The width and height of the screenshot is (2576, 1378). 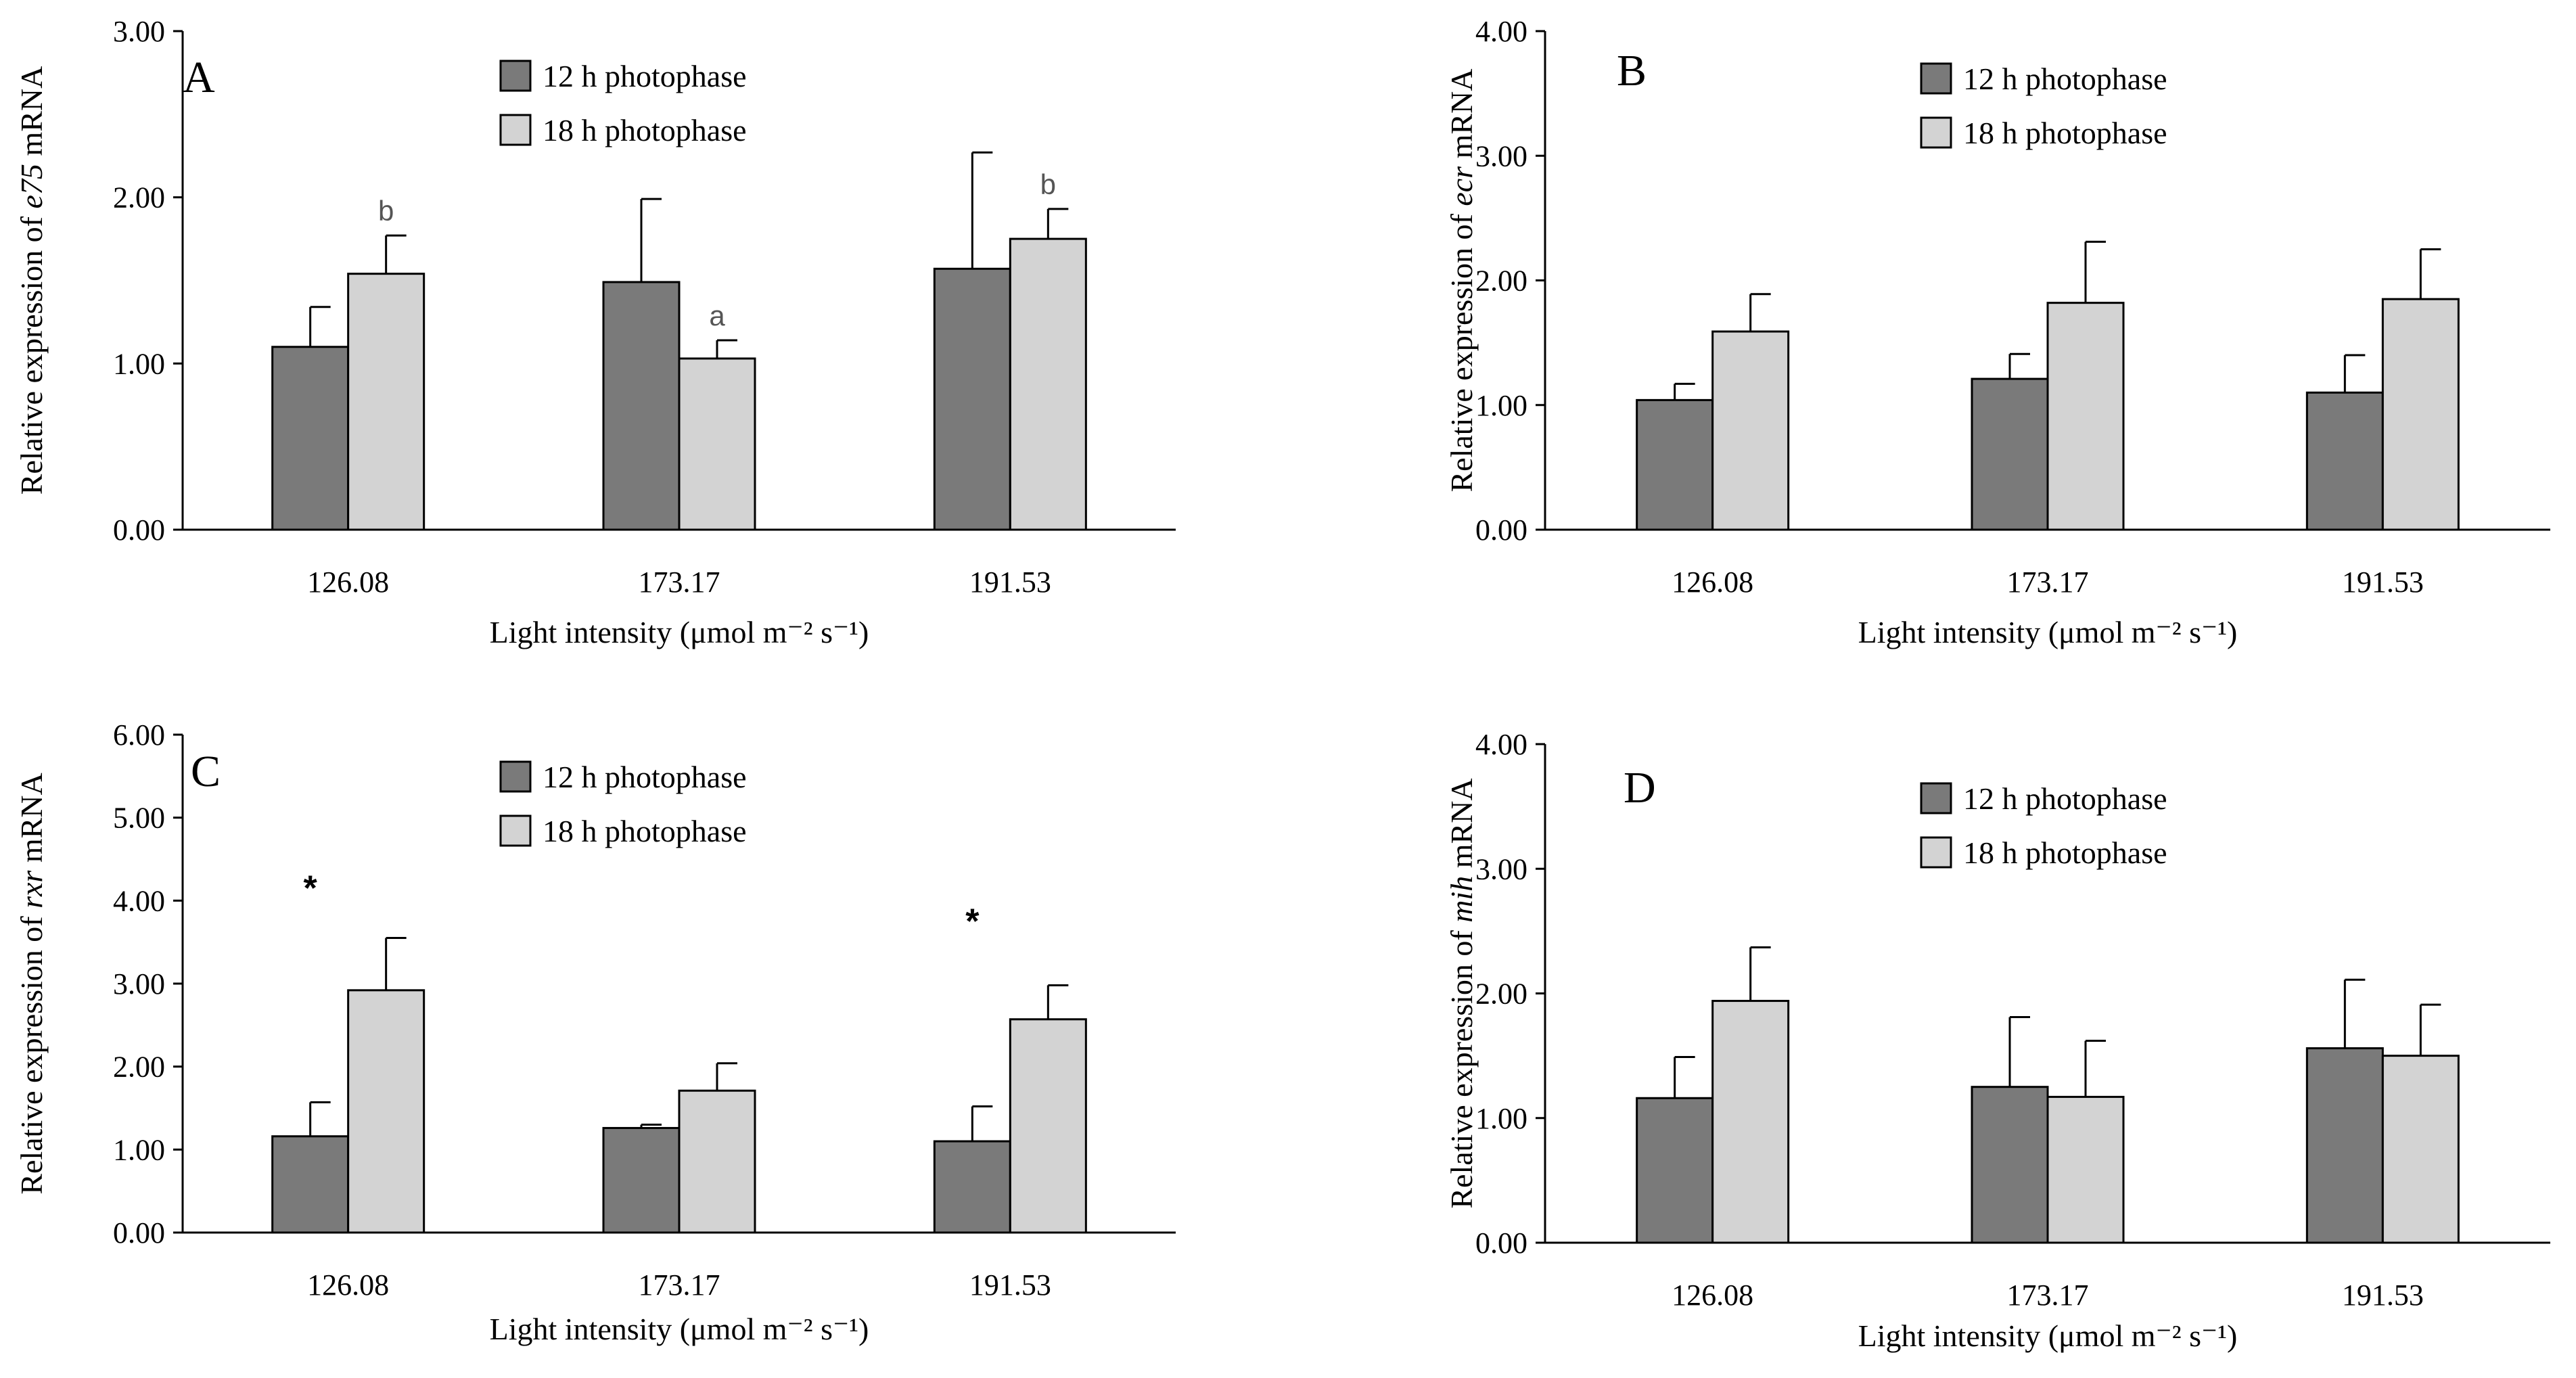 What do you see at coordinates (139, 735) in the screenshot?
I see `y-tick-label: 6.00` at bounding box center [139, 735].